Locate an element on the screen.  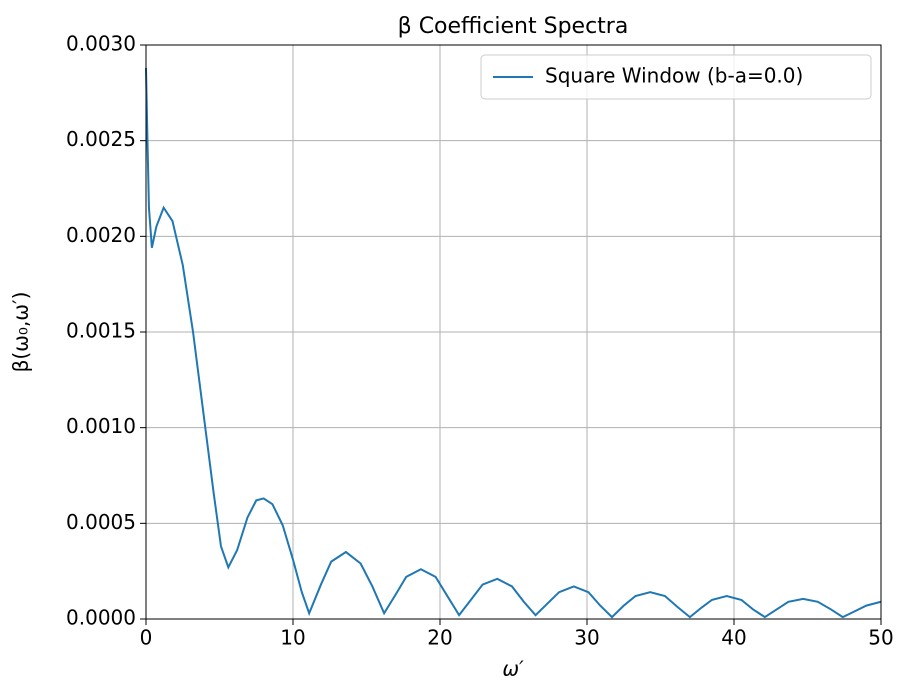
x-tick-label: 20 is located at coordinates (439, 638).